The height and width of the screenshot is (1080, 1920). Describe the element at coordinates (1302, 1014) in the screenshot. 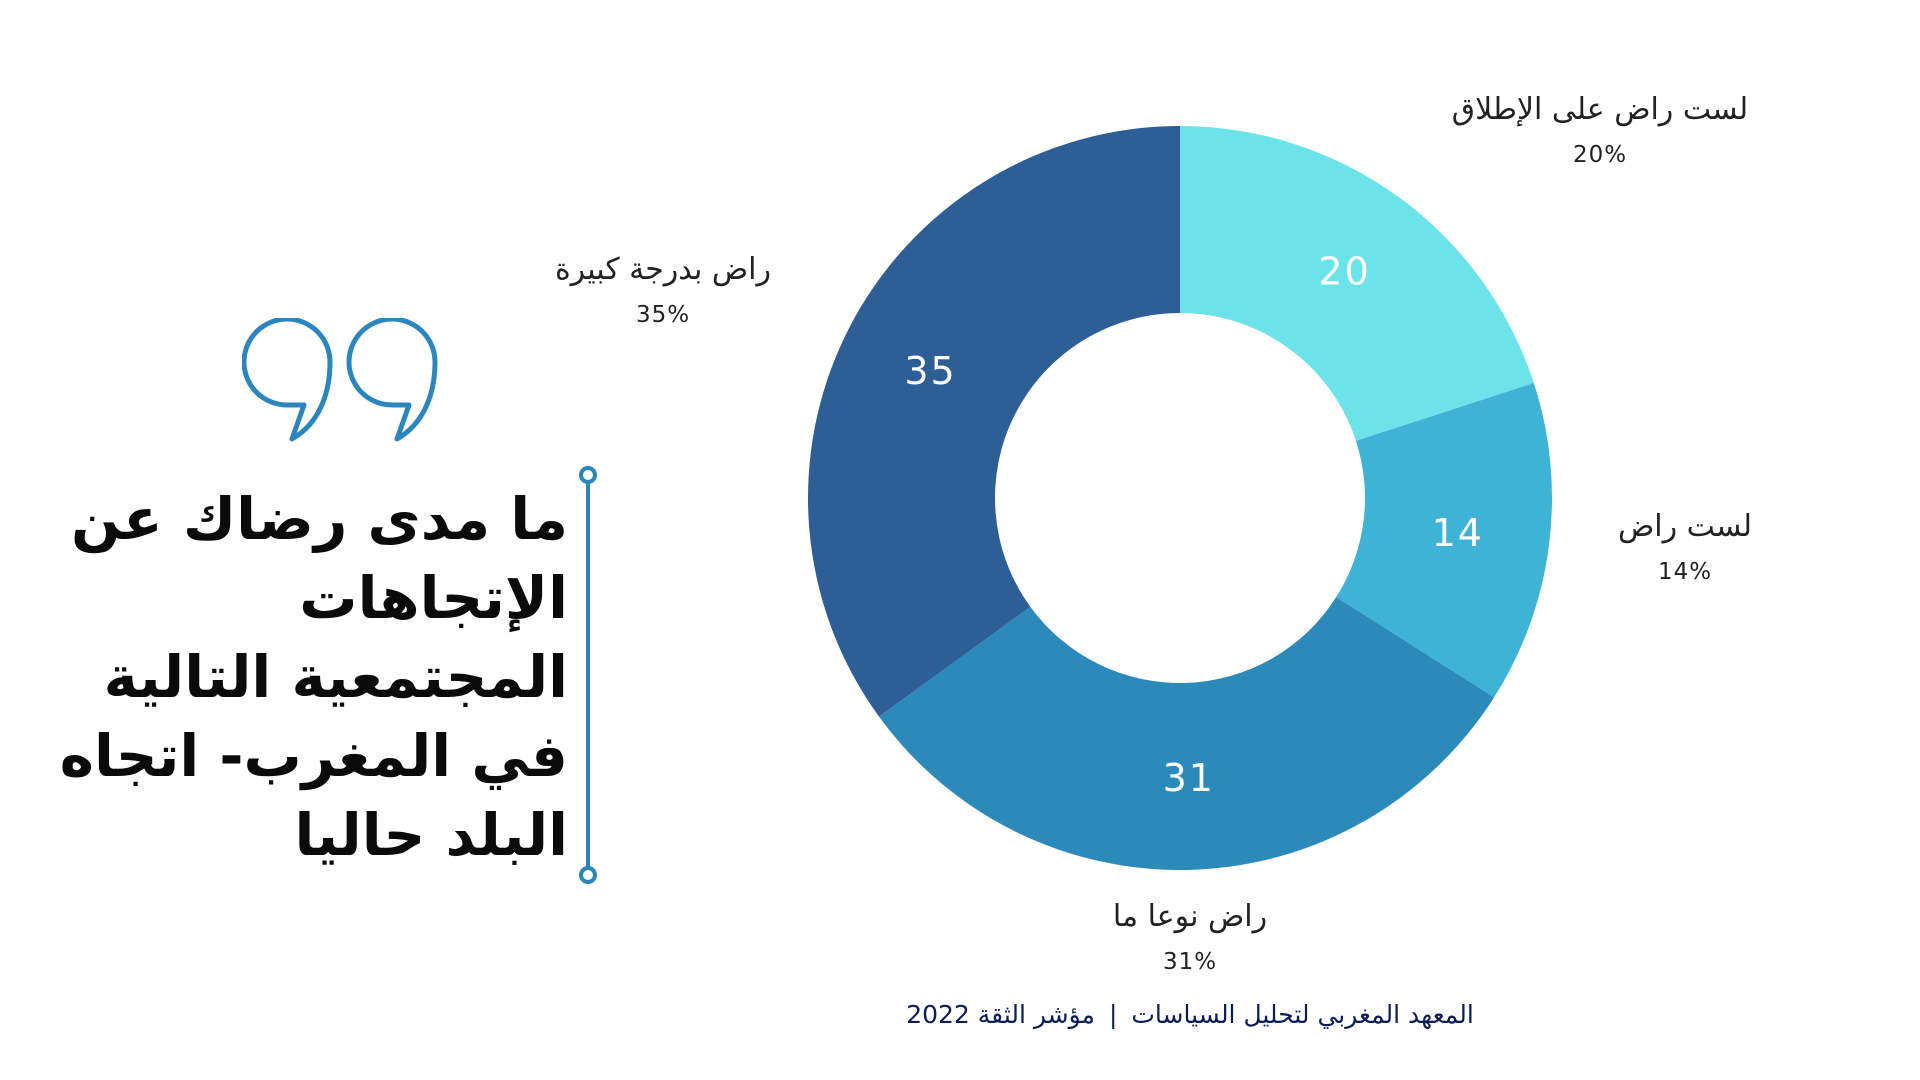

I see `footer-institute: المعهد المغربي لتحليل السياسات` at that location.